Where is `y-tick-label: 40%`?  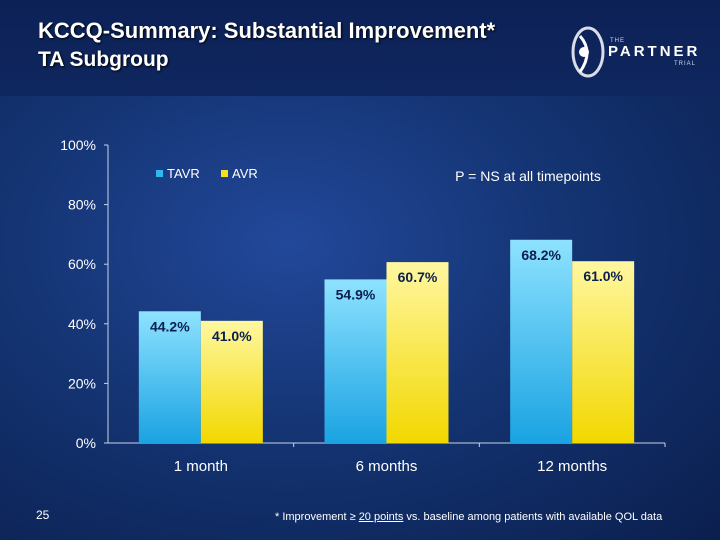 y-tick-label: 40% is located at coordinates (82, 324).